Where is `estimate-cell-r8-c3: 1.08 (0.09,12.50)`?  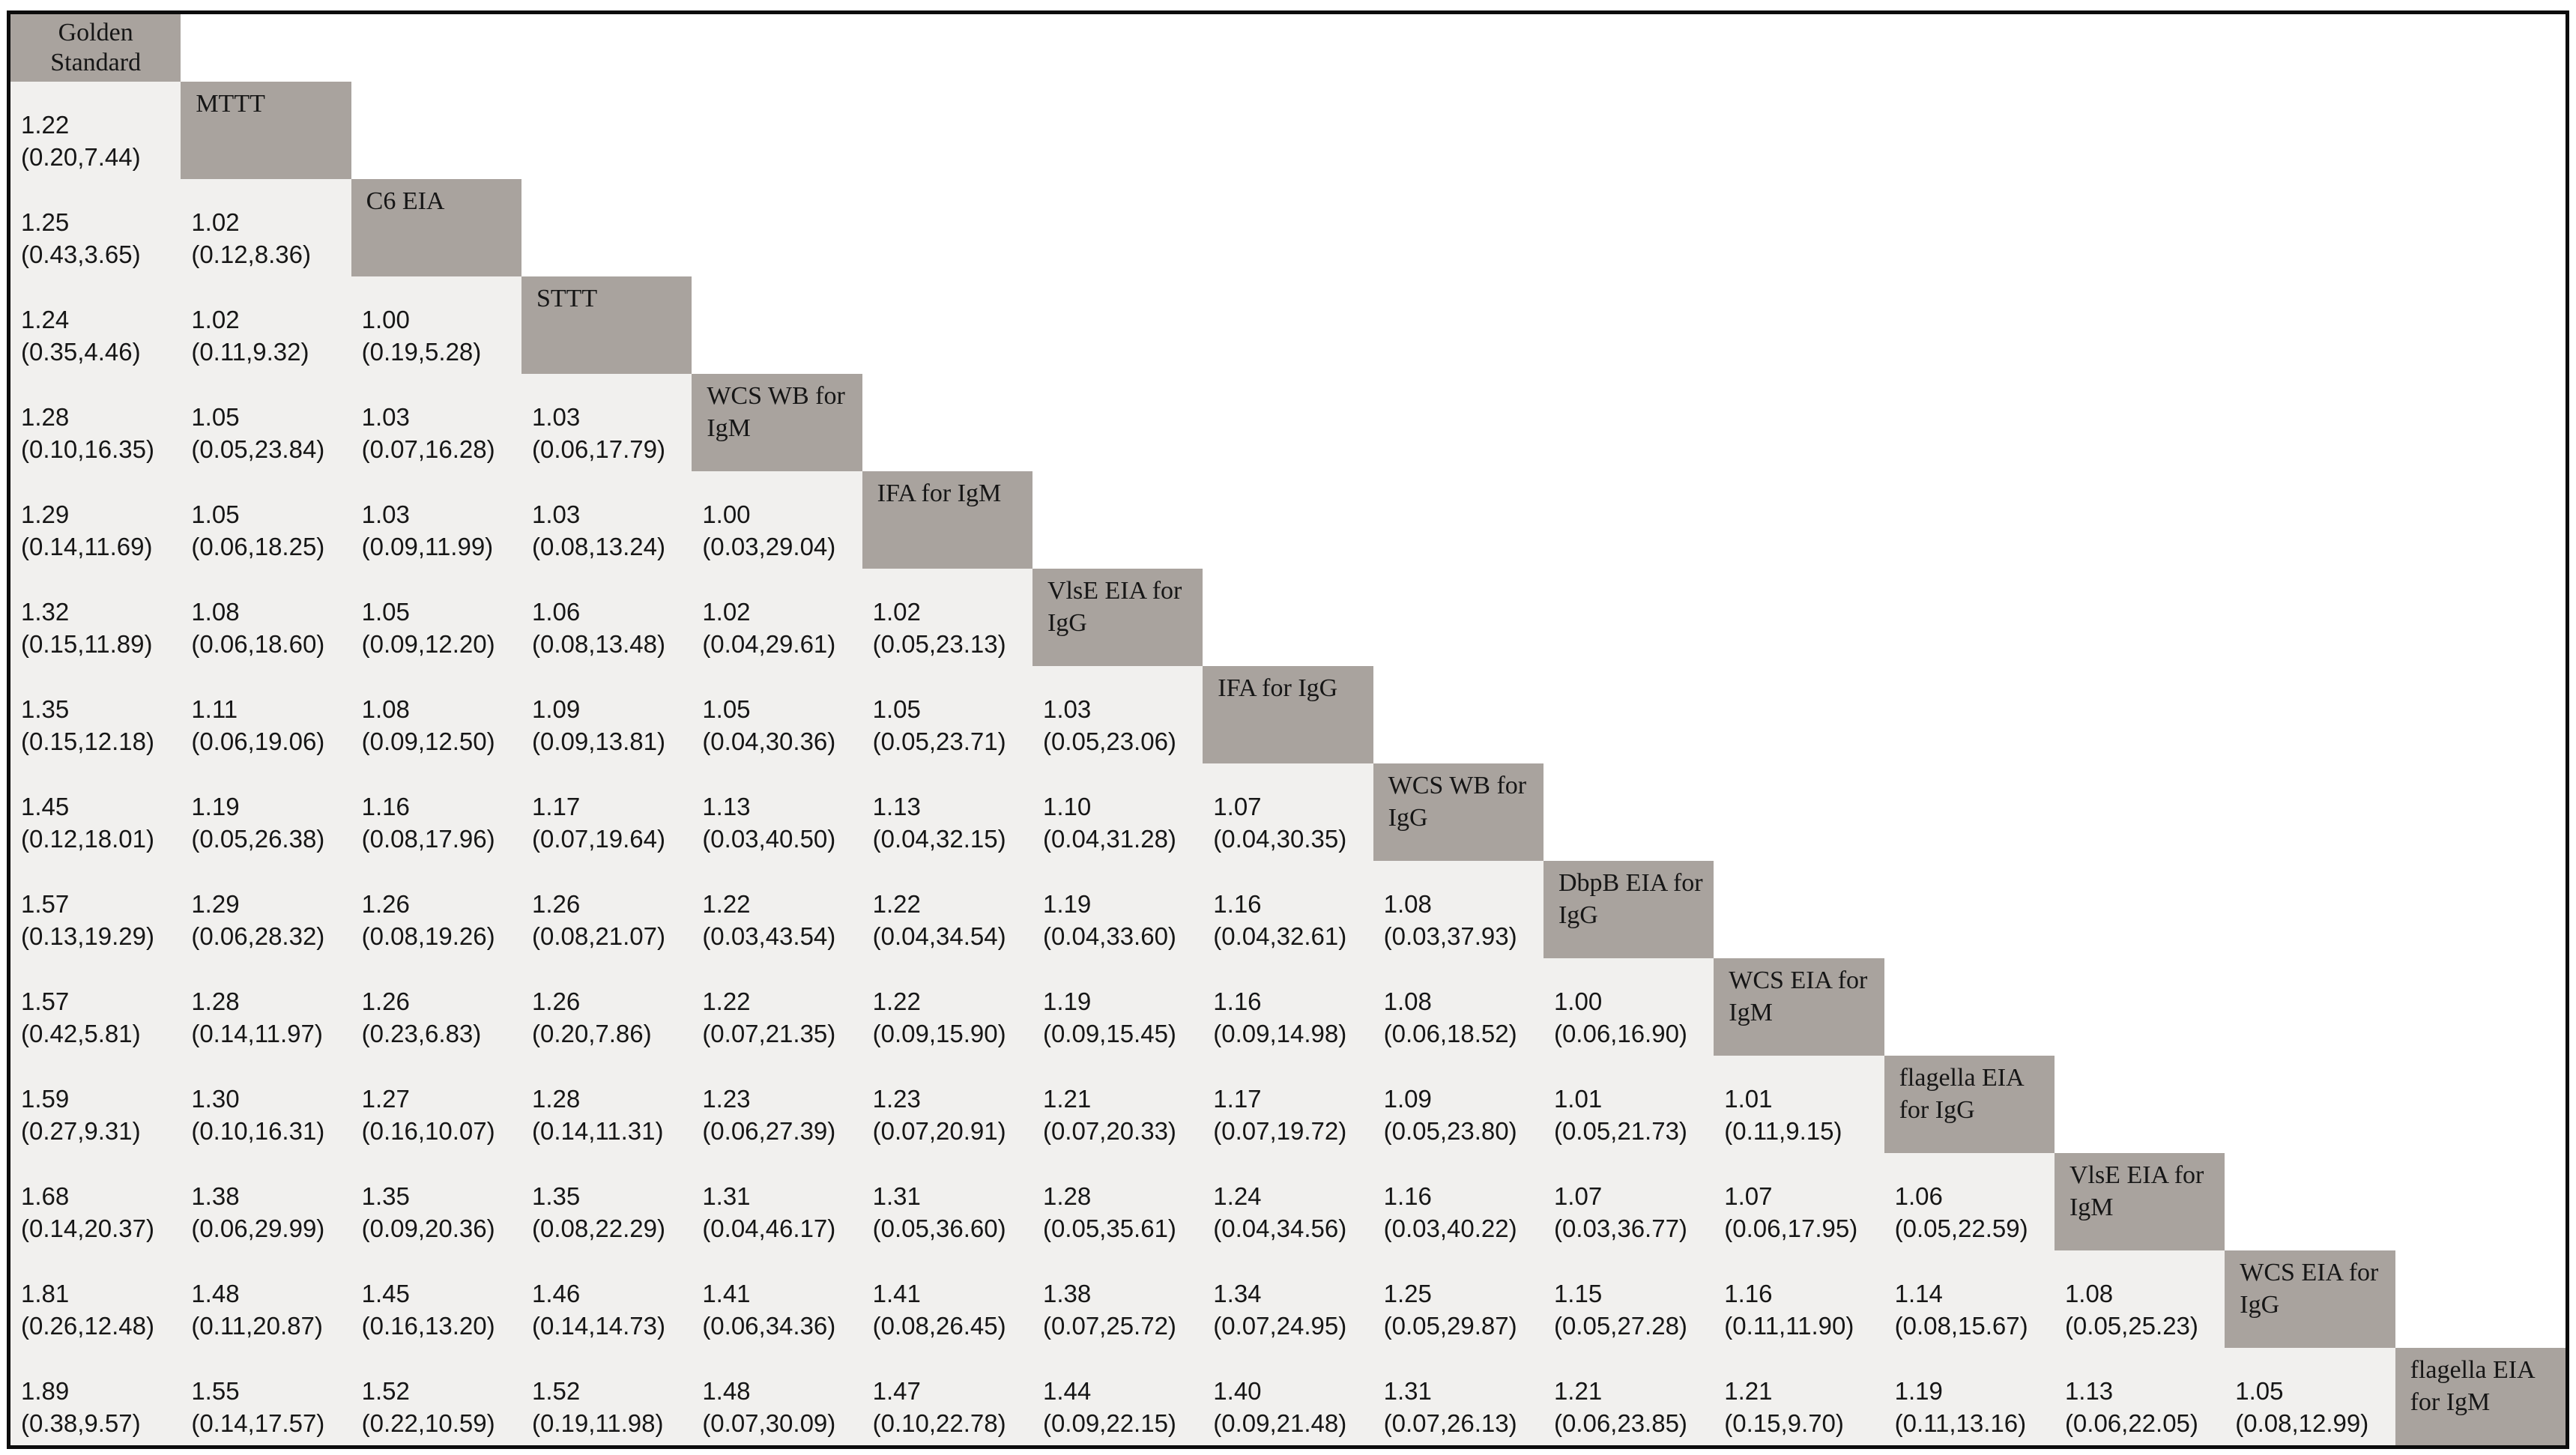
estimate-cell-r8-c3: 1.08 (0.09,12.50) is located at coordinates (436, 714).